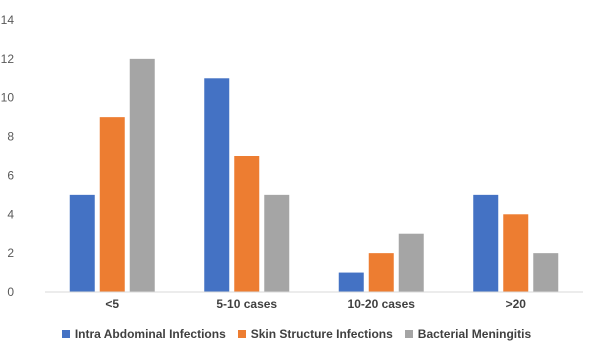  I want to click on y-axis-ticks: 0 2 4 6 8 10 12 14, so click(8, 156).